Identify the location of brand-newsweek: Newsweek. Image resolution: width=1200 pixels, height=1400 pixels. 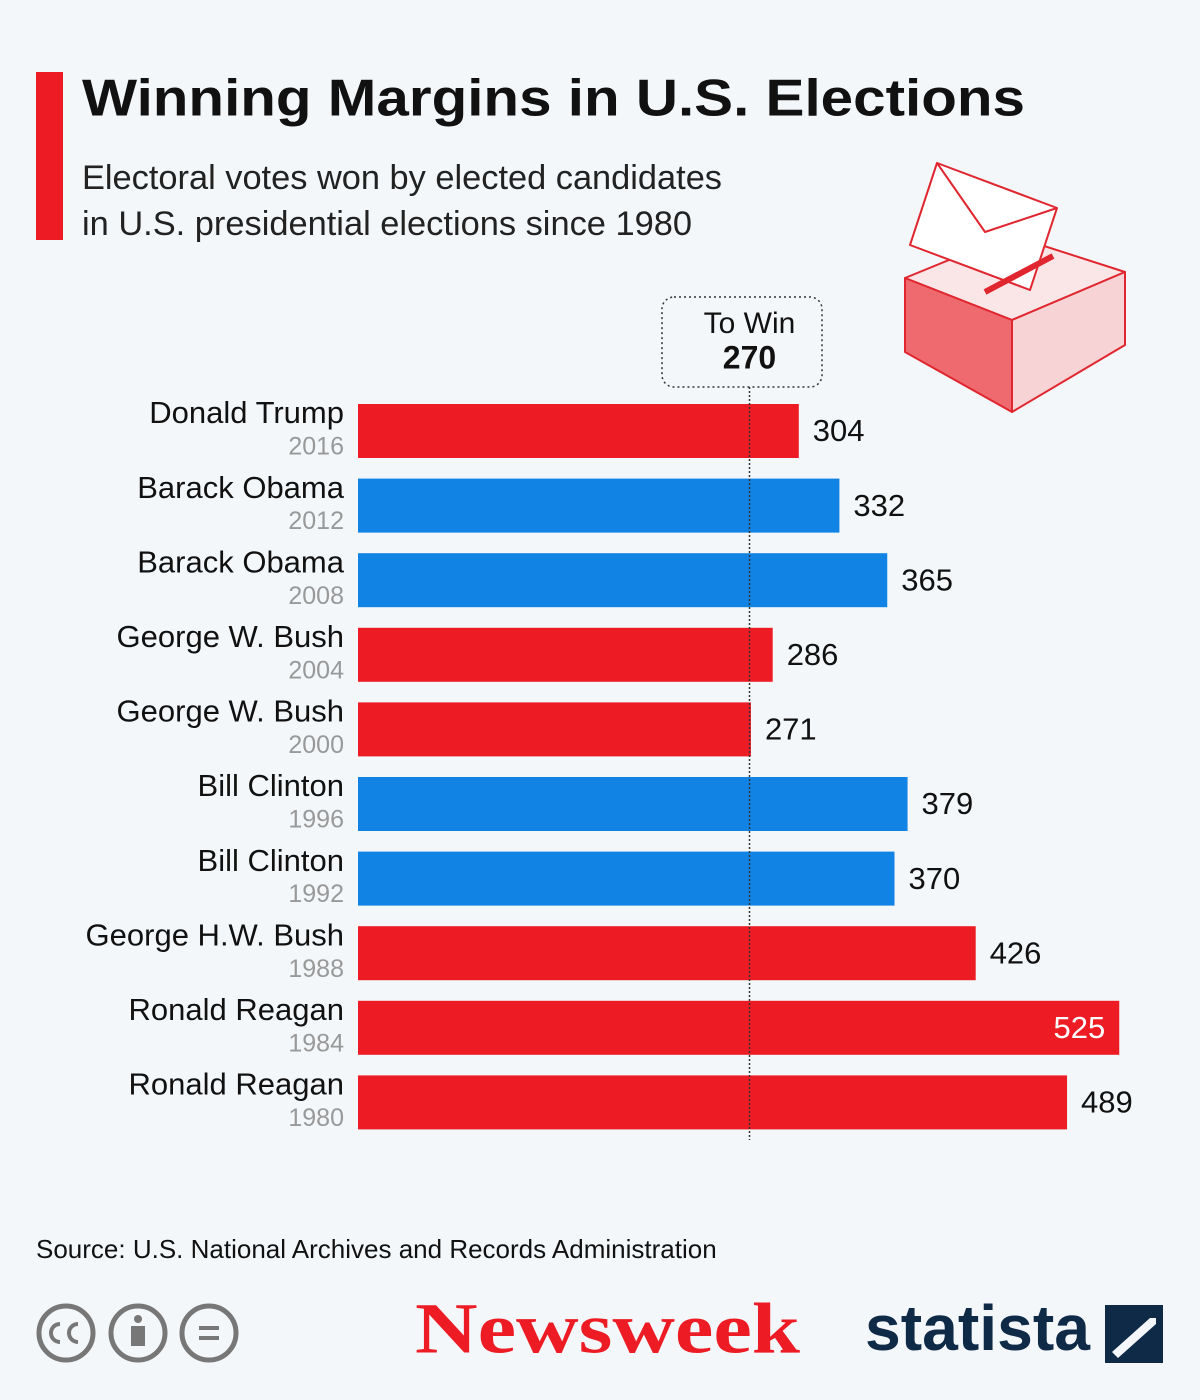
(607, 1329).